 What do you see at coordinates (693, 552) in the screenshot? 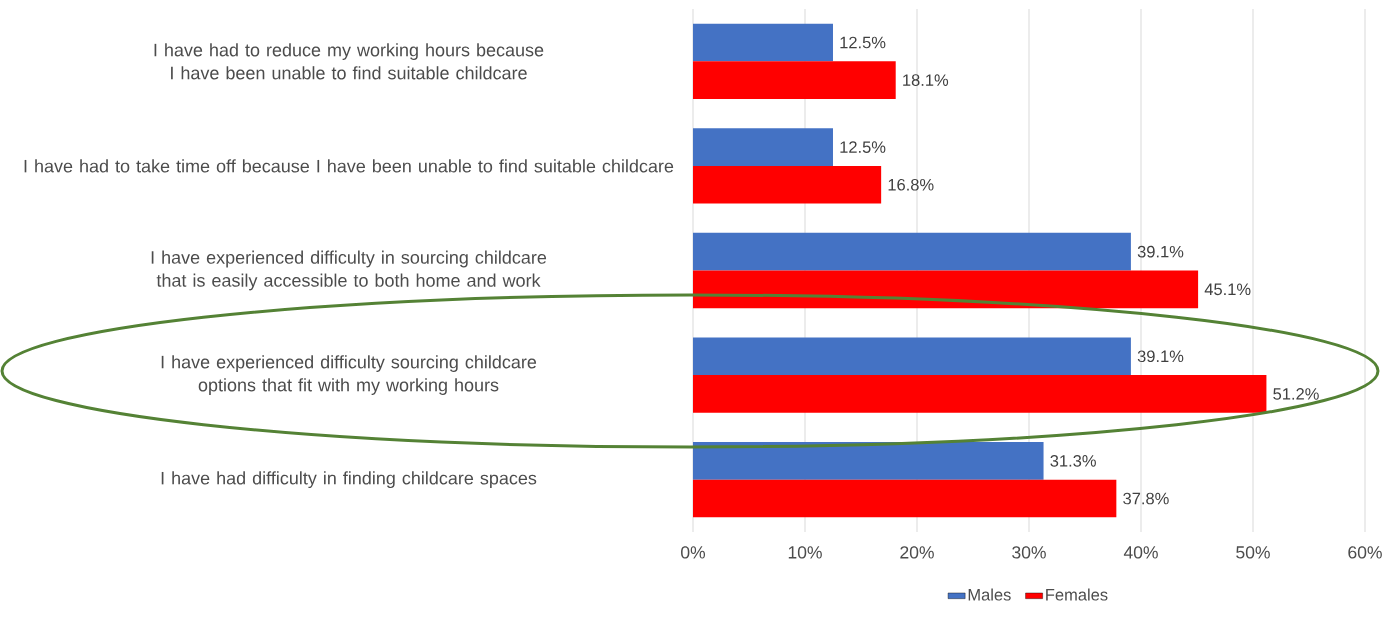
I see `x-tick-label: 0%` at bounding box center [693, 552].